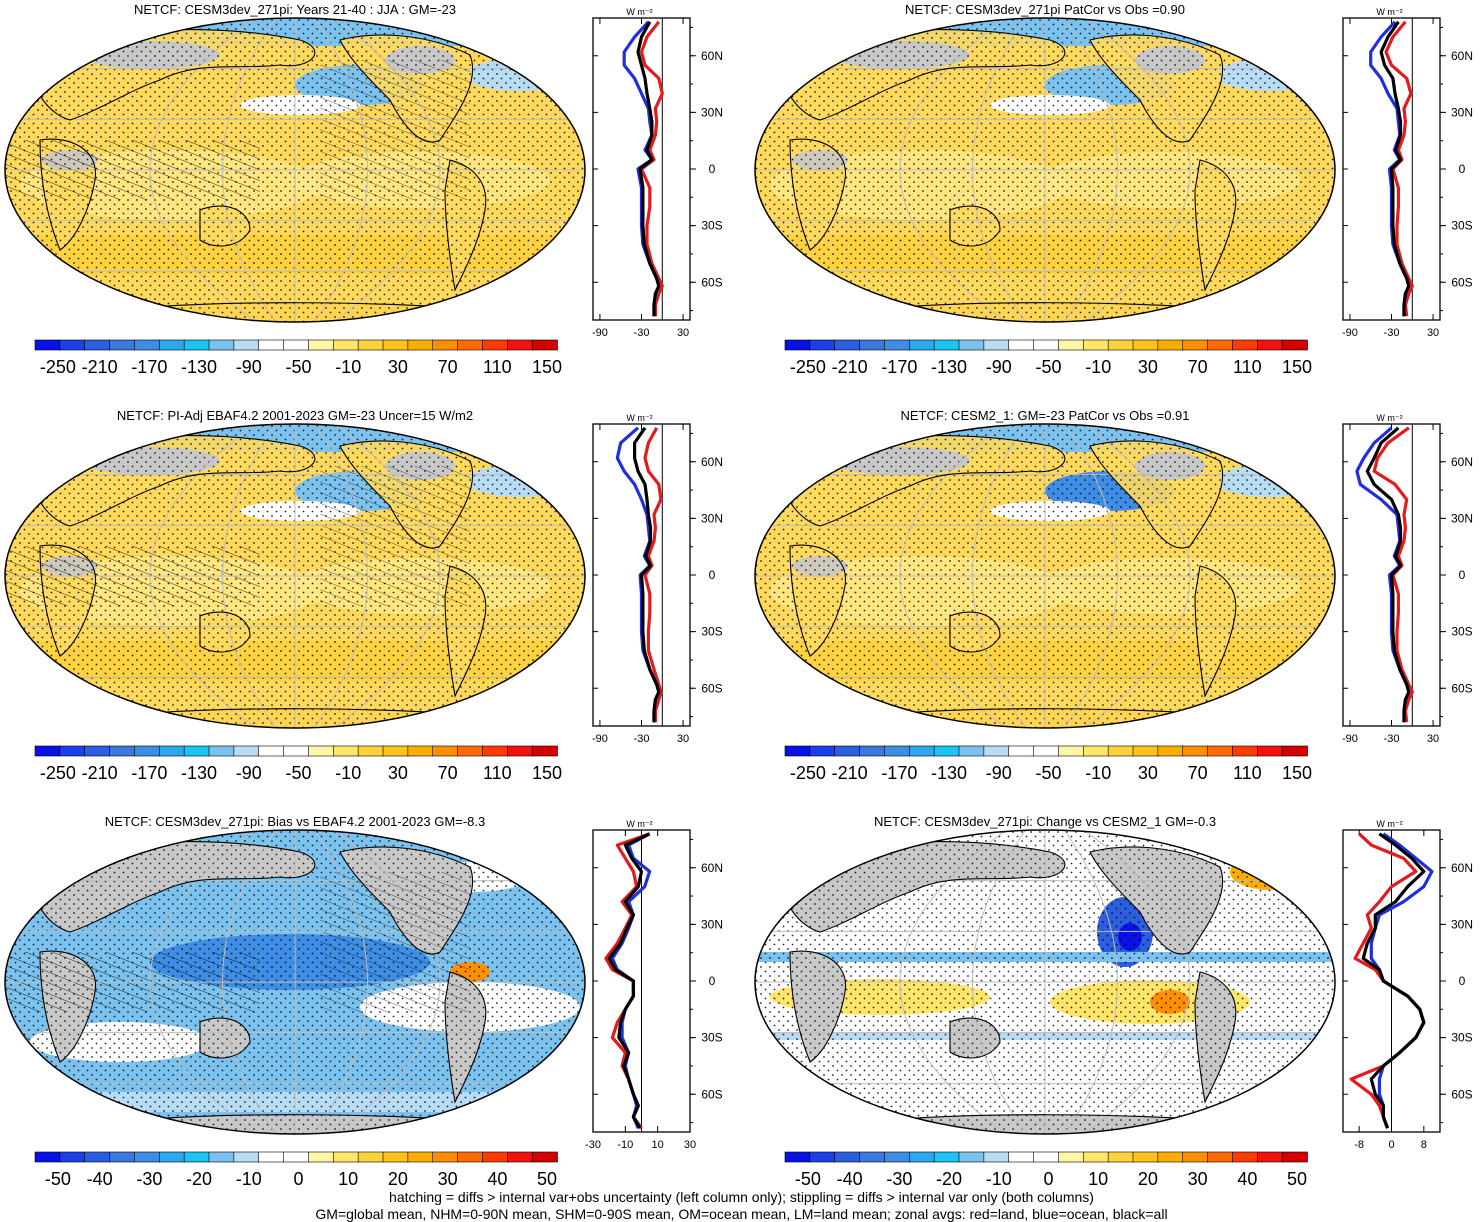 Image resolution: width=1483 pixels, height=1222 pixels. What do you see at coordinates (100, 1179) in the screenshot?
I see `colorbar-tick-label: -40` at bounding box center [100, 1179].